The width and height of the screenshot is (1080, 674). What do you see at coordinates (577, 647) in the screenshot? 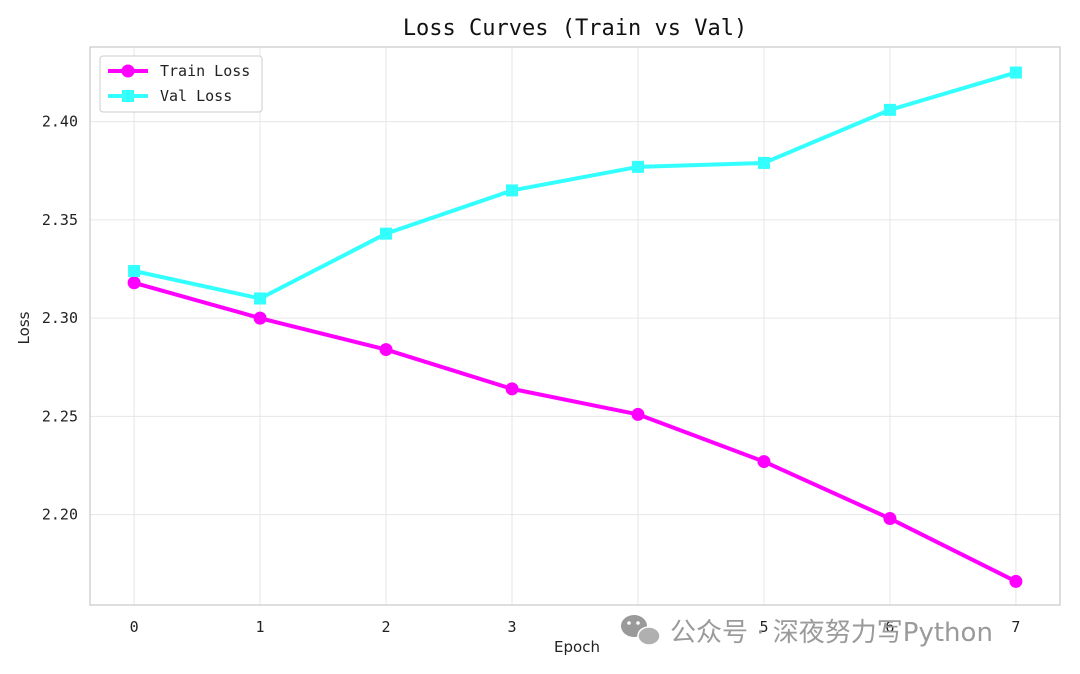
I see `x-axis-label: Epoch` at bounding box center [577, 647].